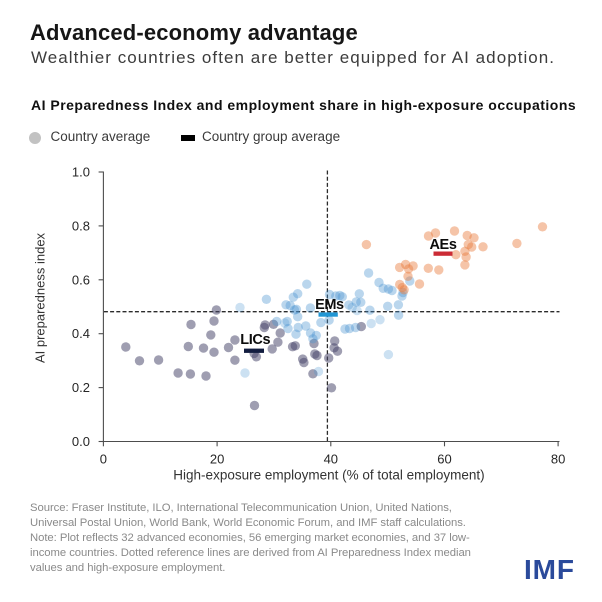  What do you see at coordinates (81, 333) in the screenshot?
I see `svg-text: 0.4` at bounding box center [81, 333].